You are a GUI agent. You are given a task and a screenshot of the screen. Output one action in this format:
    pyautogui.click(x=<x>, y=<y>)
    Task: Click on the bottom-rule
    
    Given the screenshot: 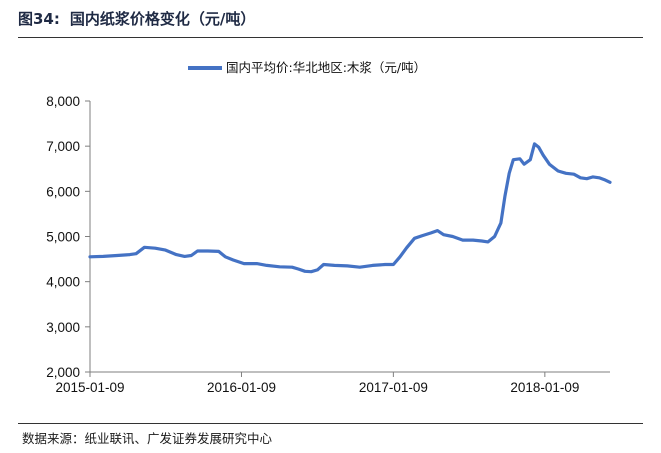 What is the action you would take?
    pyautogui.click(x=330, y=423)
    